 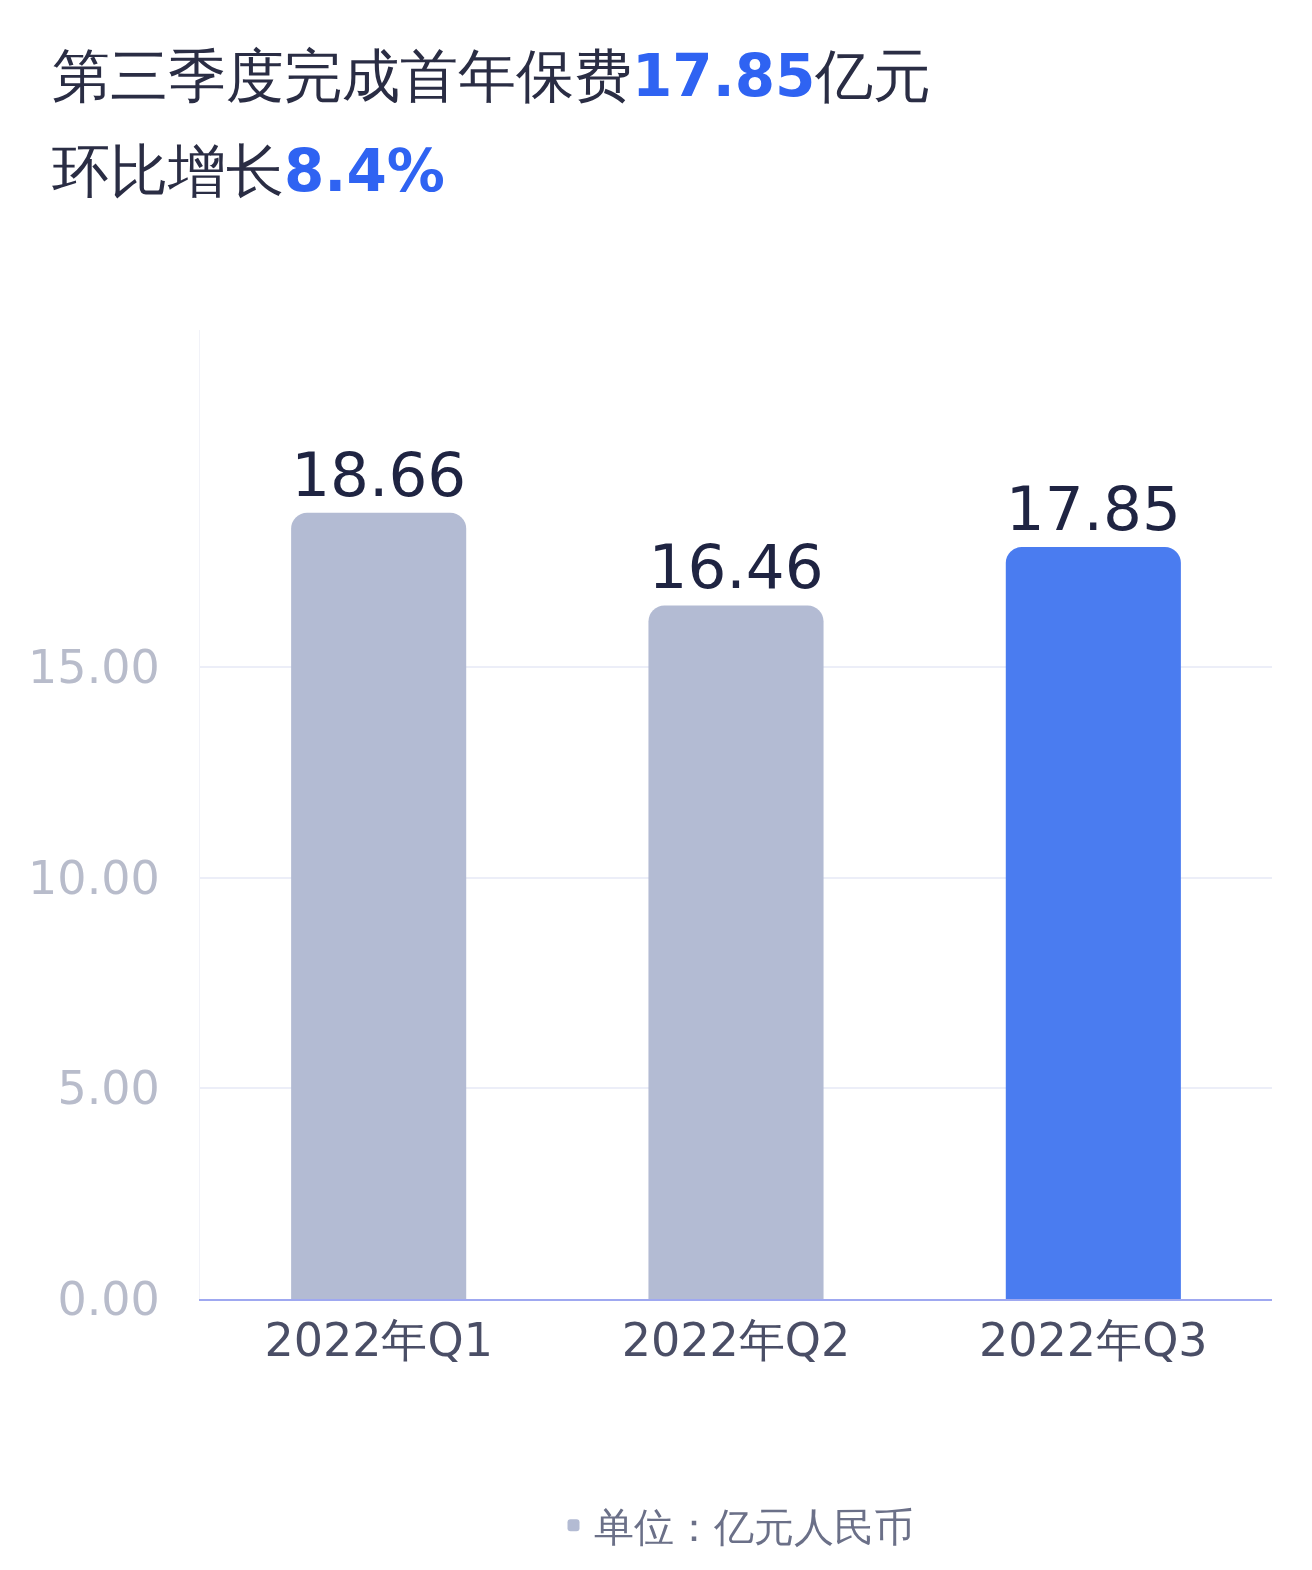 I want to click on chart-subtitle: 环比增长8.4%, so click(x=248, y=171).